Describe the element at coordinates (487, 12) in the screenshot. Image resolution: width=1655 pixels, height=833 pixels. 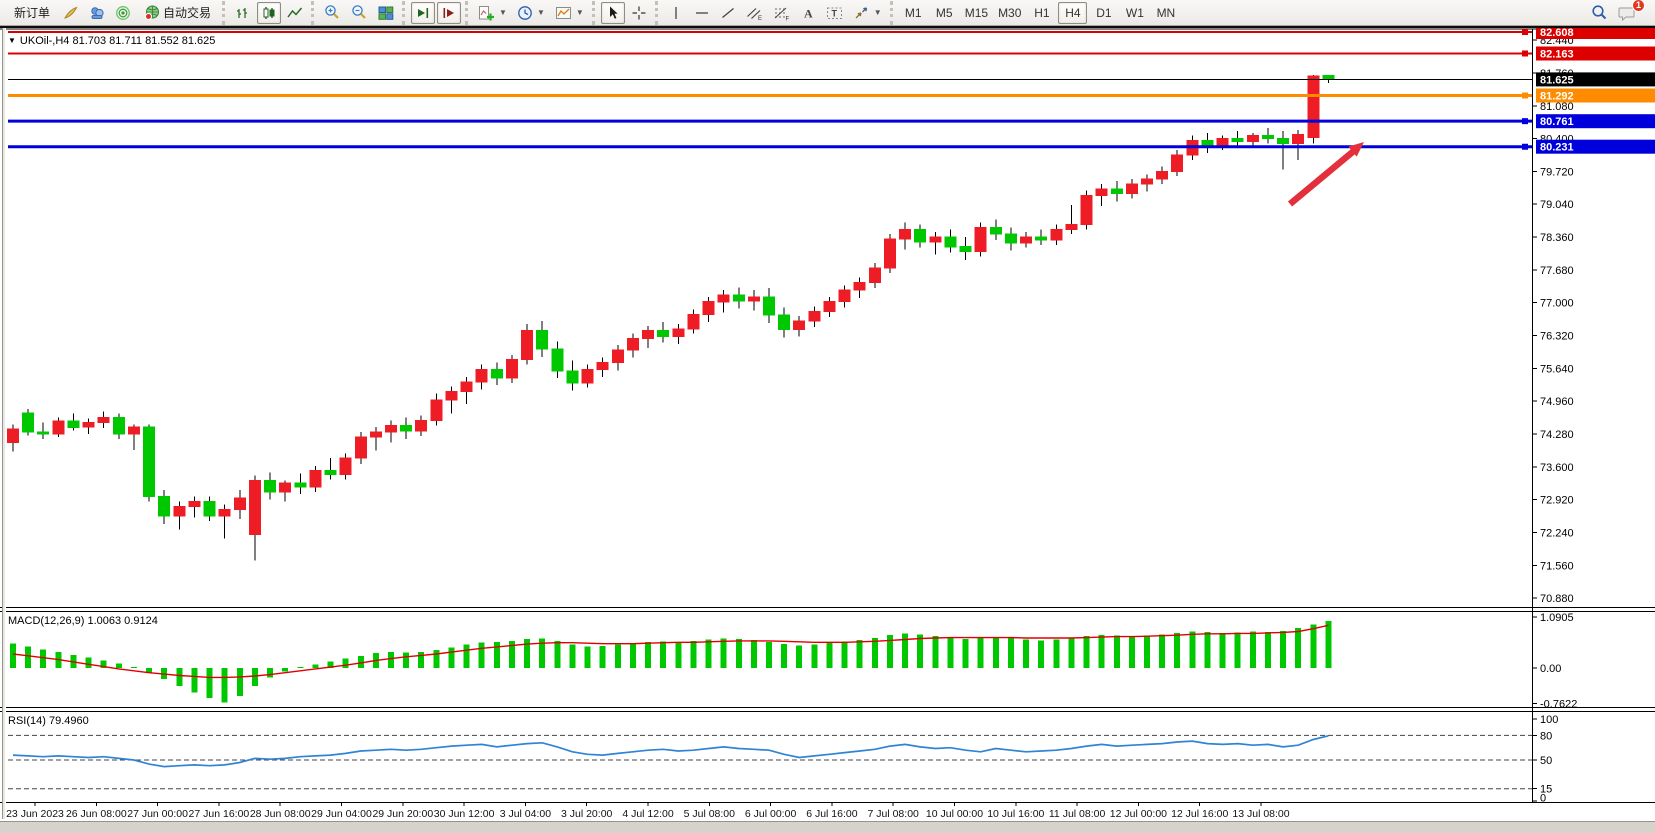
I see `add-indicator-icon` at that location.